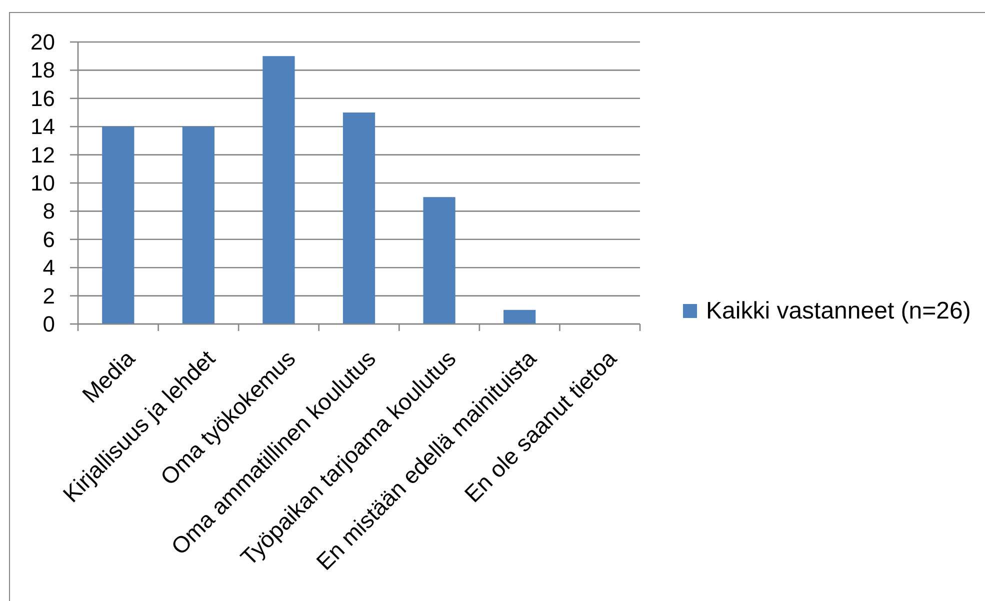  Describe the element at coordinates (42, 98) in the screenshot. I see `y-tick-label: 16` at that location.